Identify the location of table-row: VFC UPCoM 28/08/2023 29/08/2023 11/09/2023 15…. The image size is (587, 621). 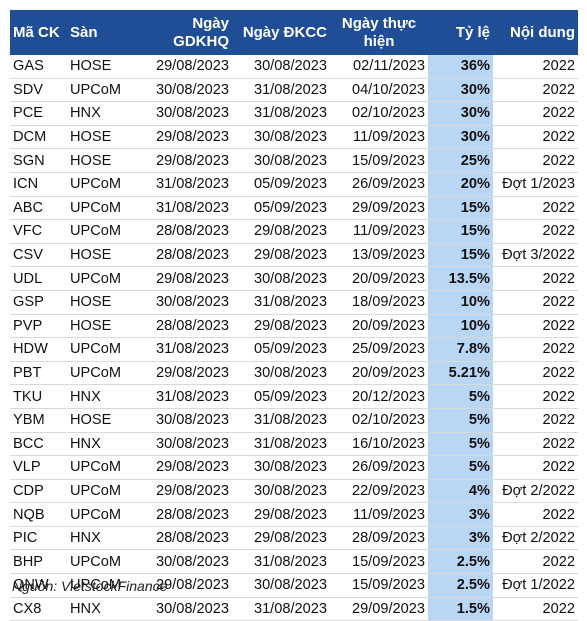
(294, 231).